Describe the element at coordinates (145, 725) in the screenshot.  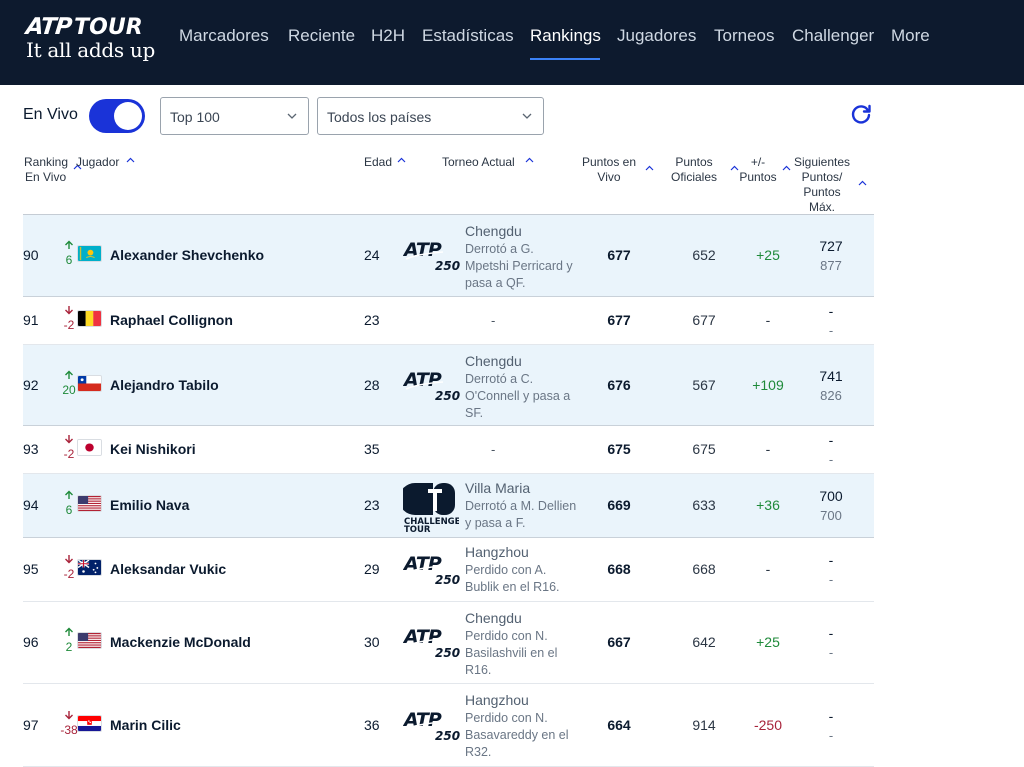
I see `player-name-link: Marin Cilic` at that location.